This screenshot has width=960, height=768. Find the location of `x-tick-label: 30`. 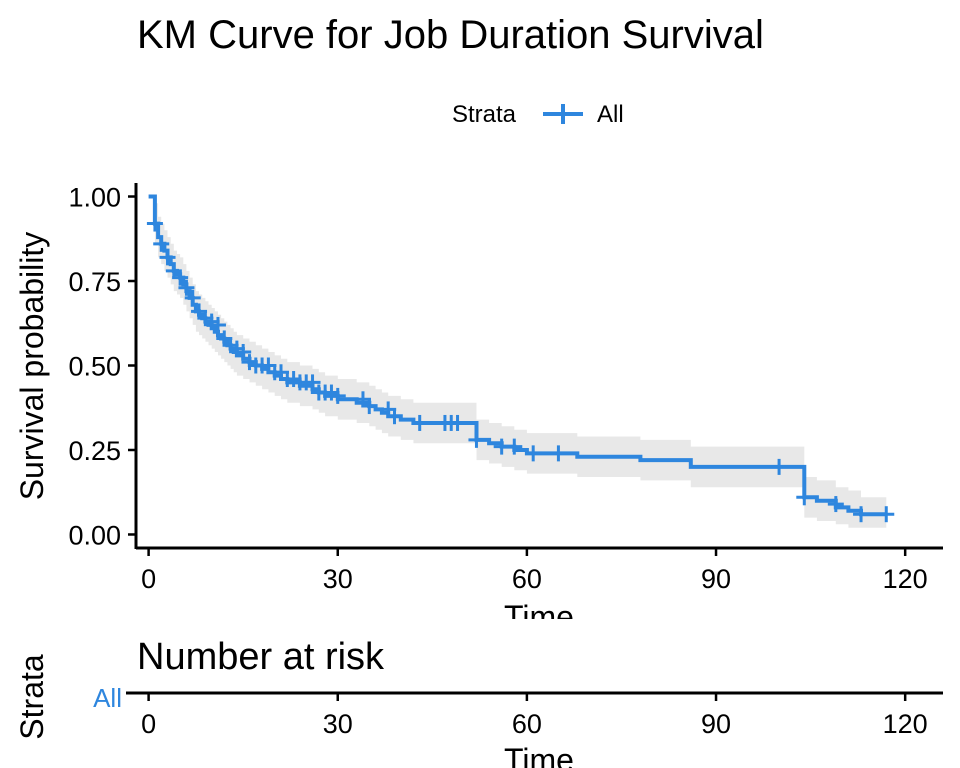

x-tick-label: 30 is located at coordinates (338, 579).